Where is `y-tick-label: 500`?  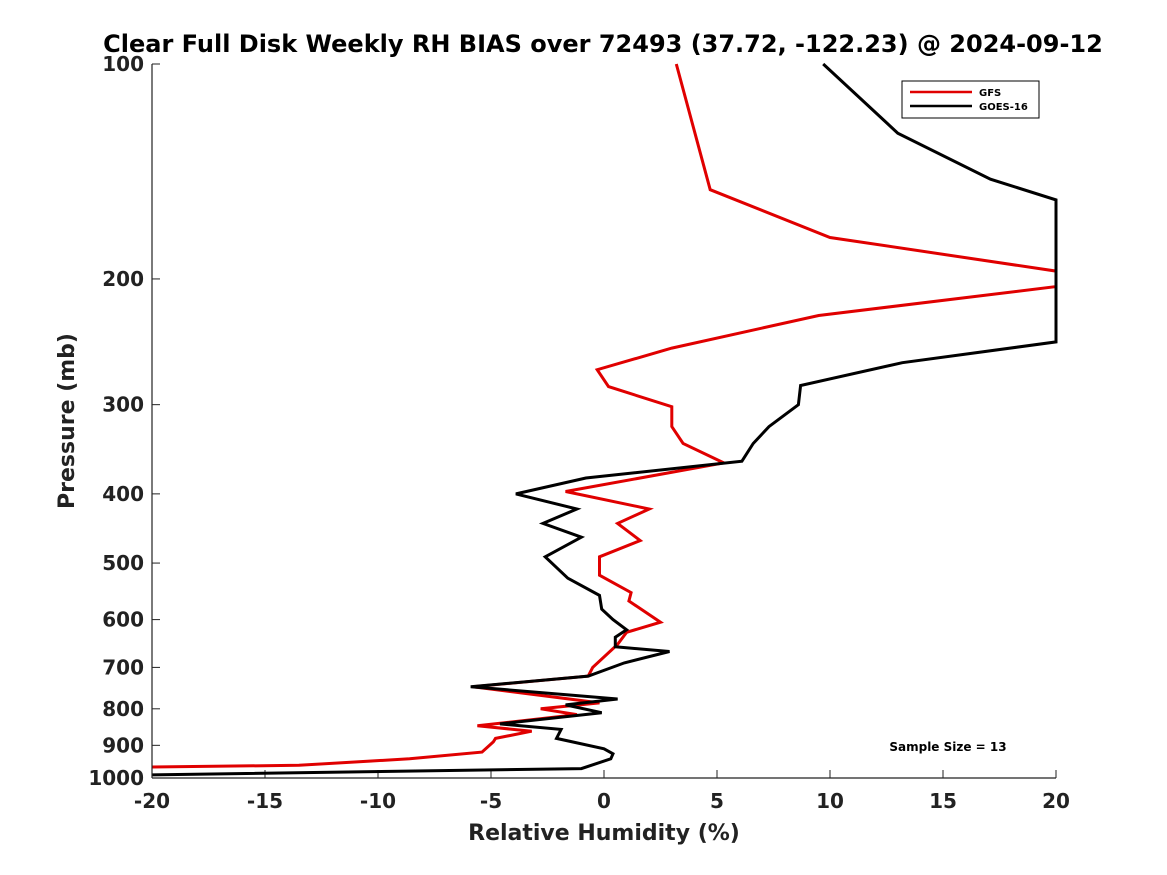 y-tick-label: 500 is located at coordinates (123, 563).